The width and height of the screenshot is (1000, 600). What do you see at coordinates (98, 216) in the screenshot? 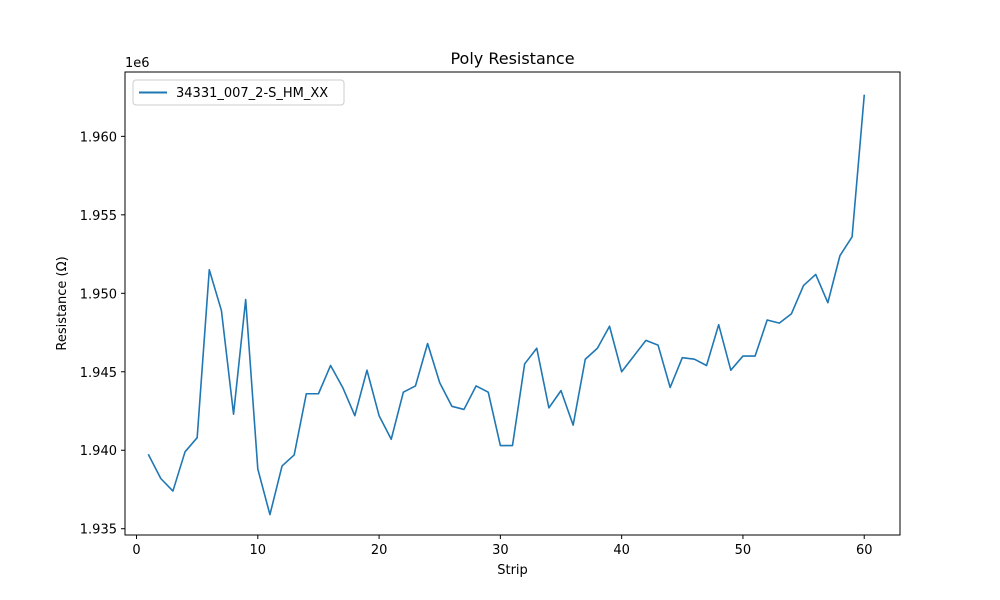
I see `y-tick-label: 1.955` at bounding box center [98, 216].